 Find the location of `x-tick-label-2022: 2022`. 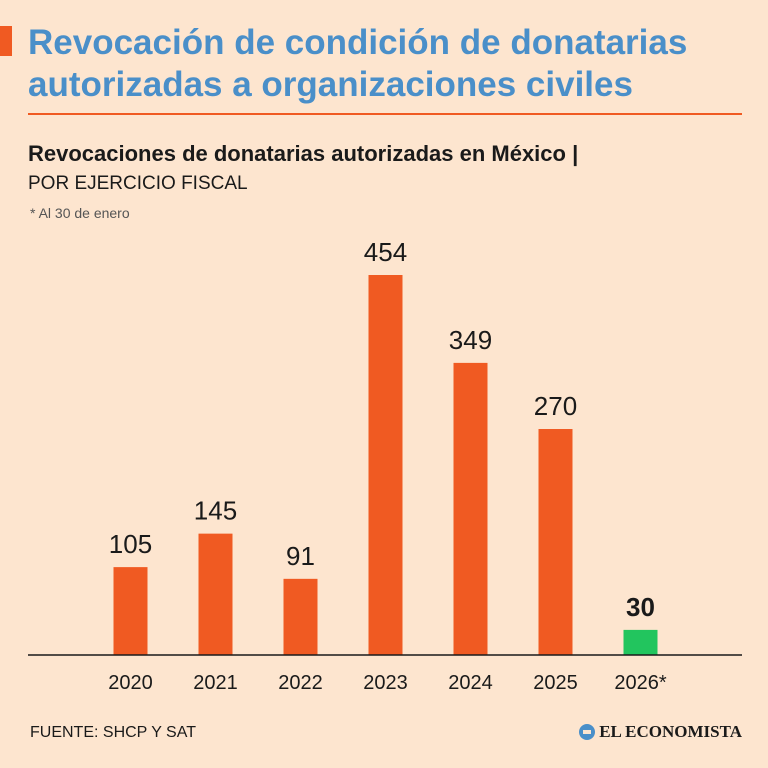

x-tick-label-2022: 2022 is located at coordinates (300, 683).